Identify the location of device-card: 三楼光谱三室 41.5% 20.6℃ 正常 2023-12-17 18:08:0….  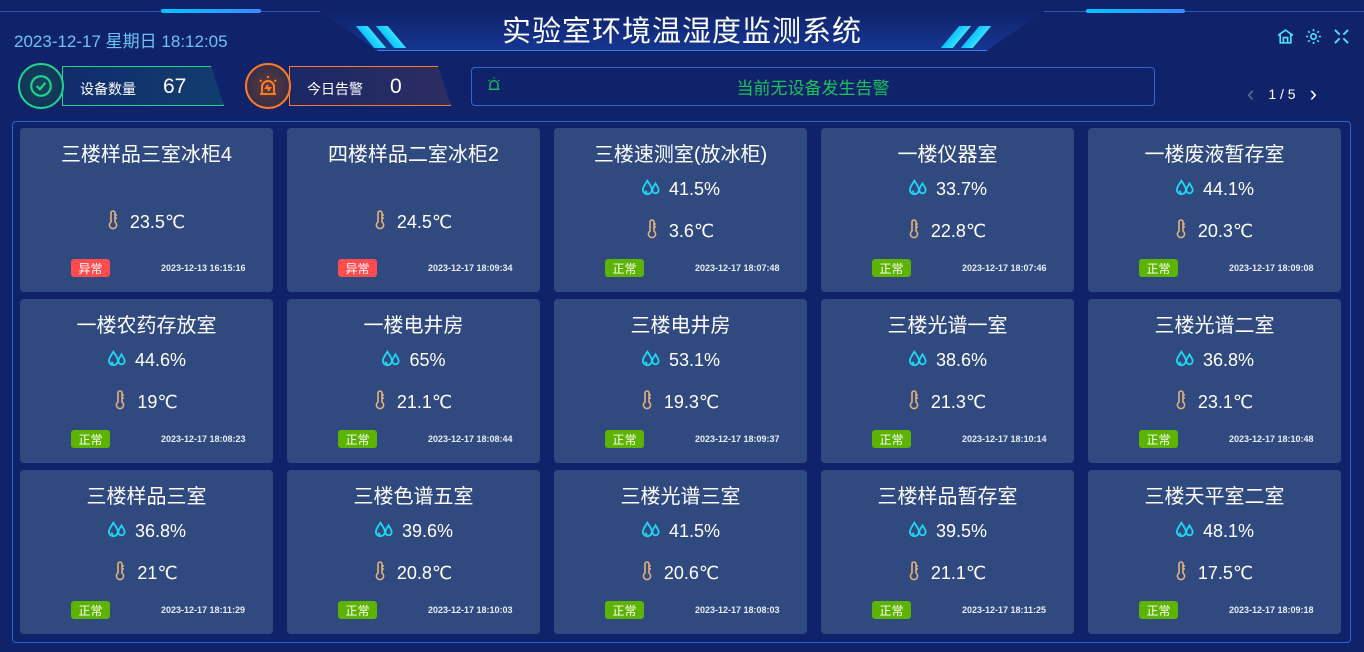
(680, 552).